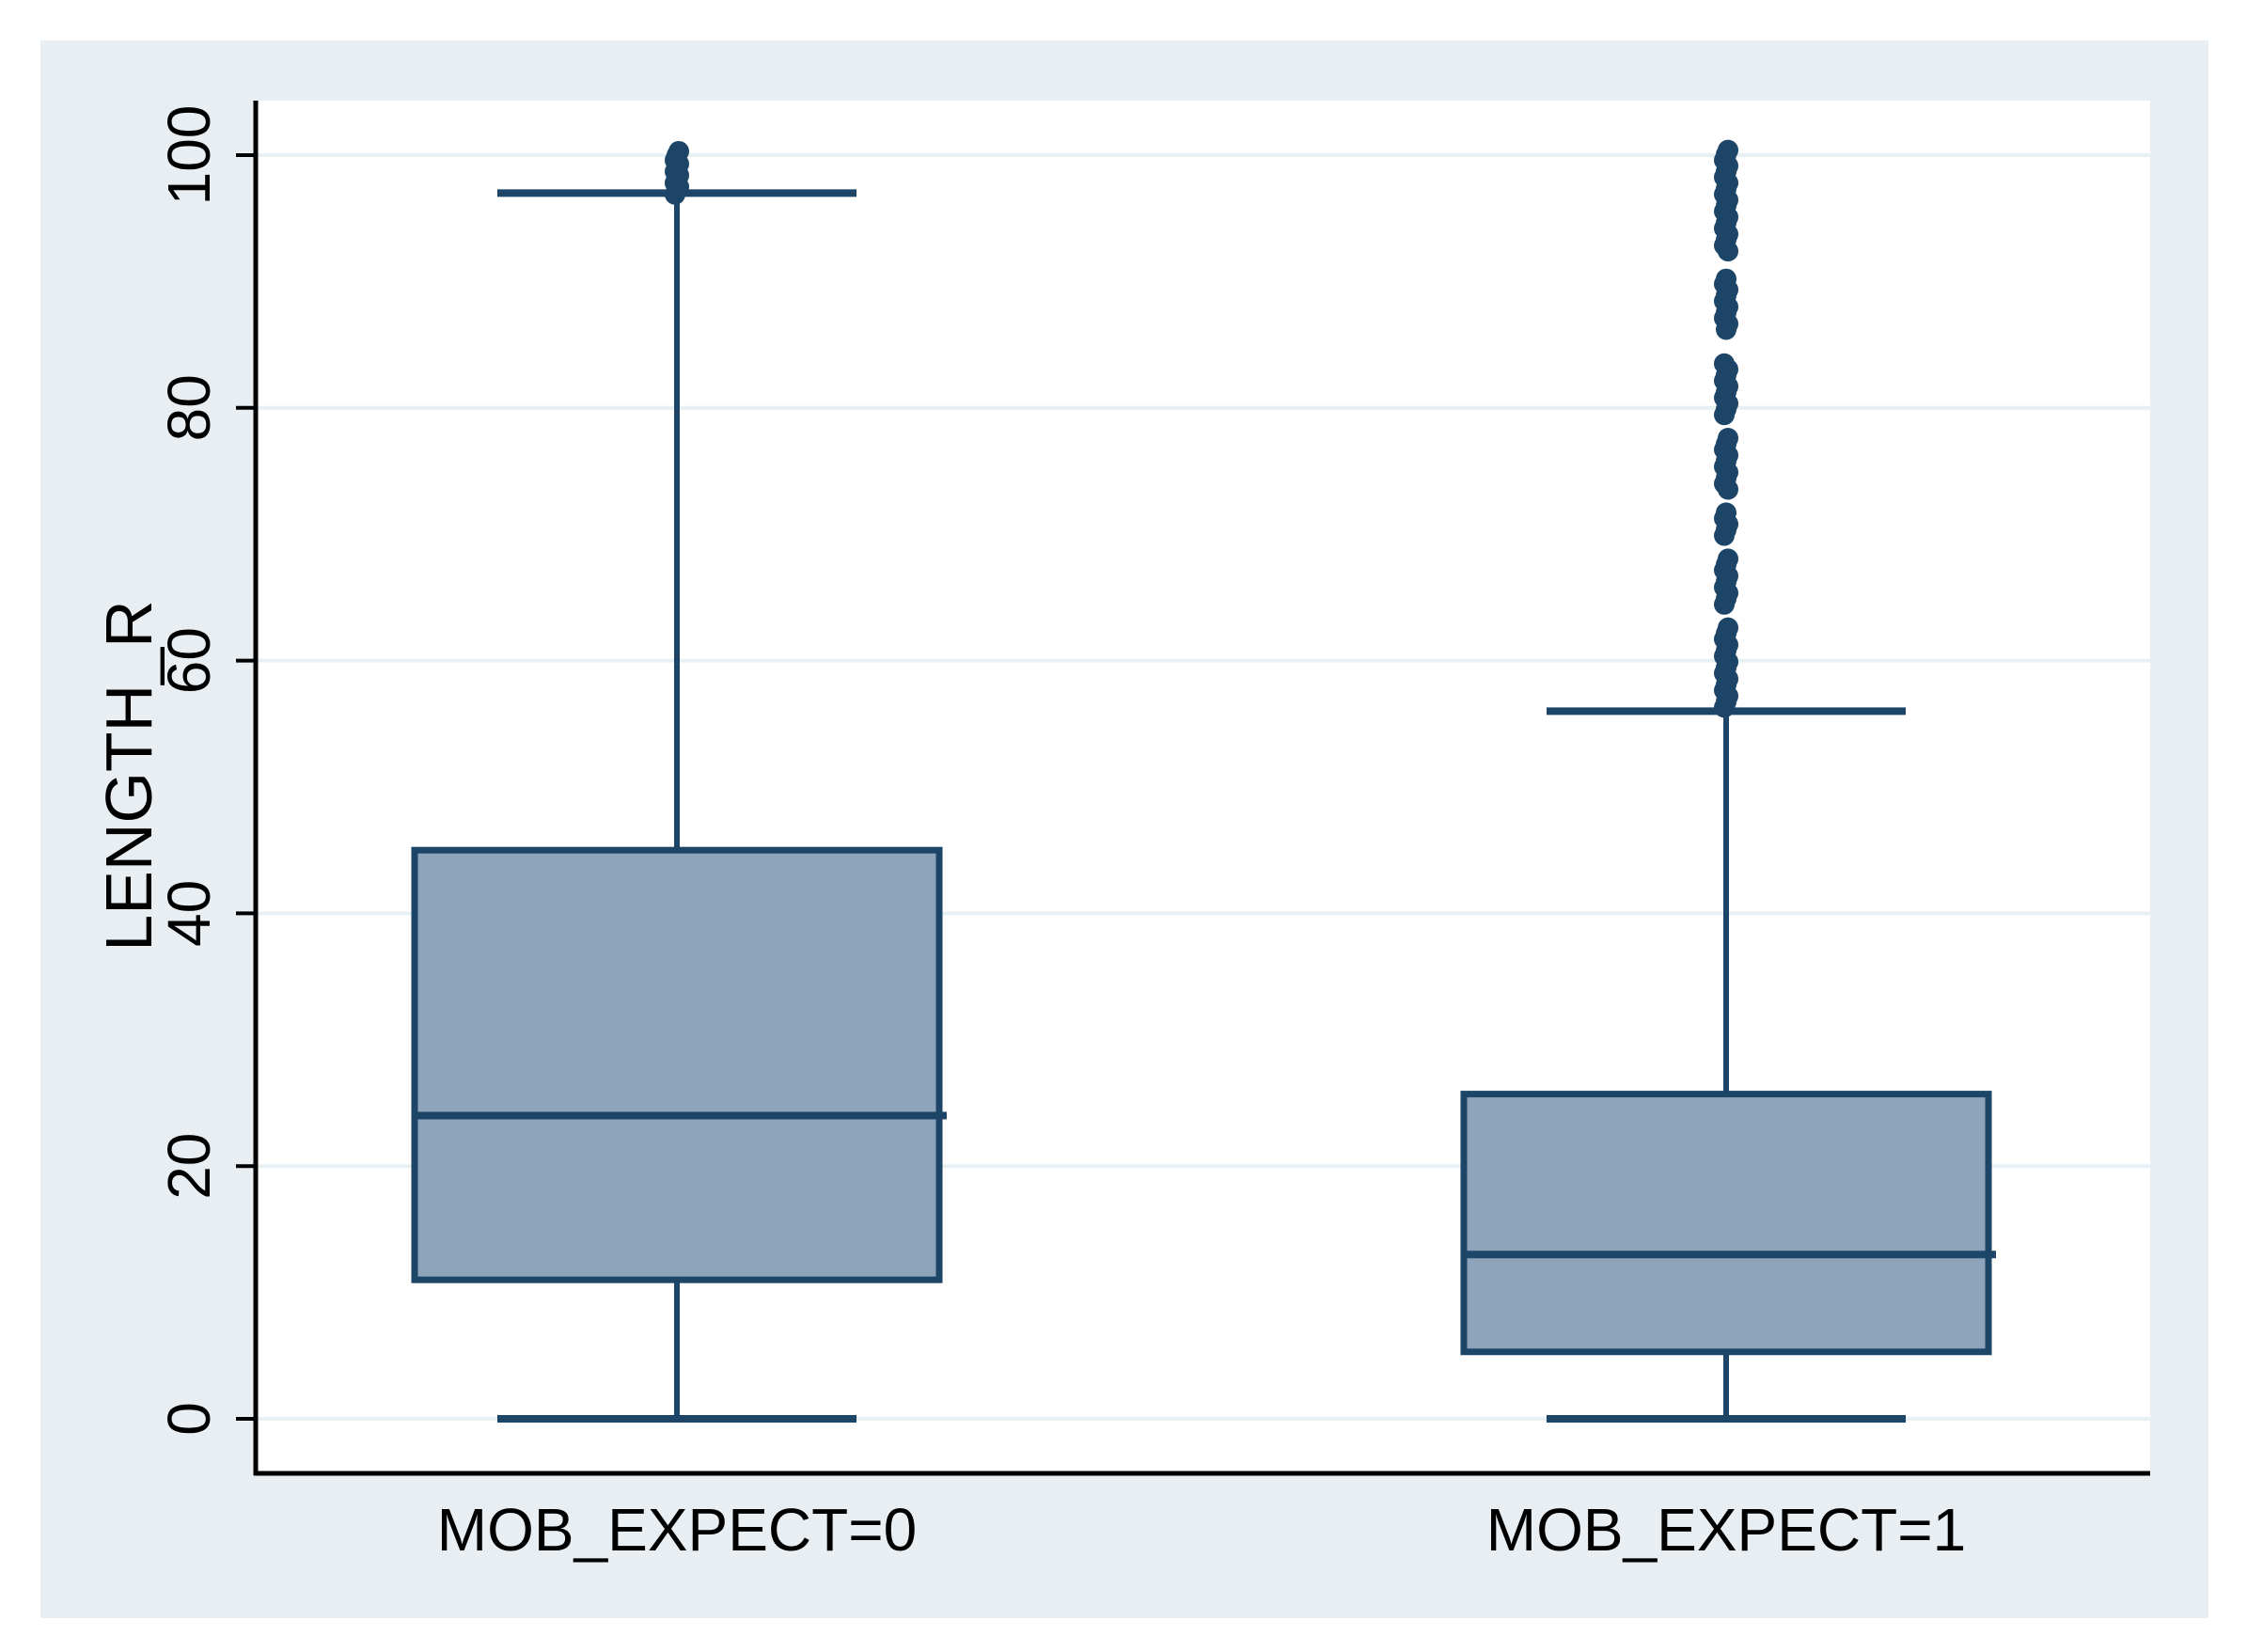 The width and height of the screenshot is (2247, 1652). I want to click on y-tick-label-60: 60, so click(189, 661).